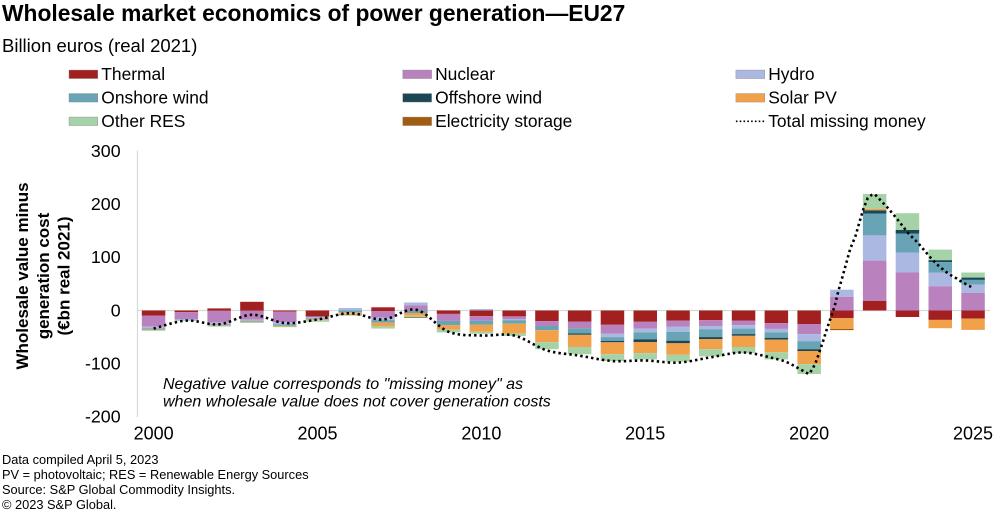 The image size is (1000, 512). What do you see at coordinates (64, 275) in the screenshot?
I see `svg-text: (€bn real 2021)` at bounding box center [64, 275].